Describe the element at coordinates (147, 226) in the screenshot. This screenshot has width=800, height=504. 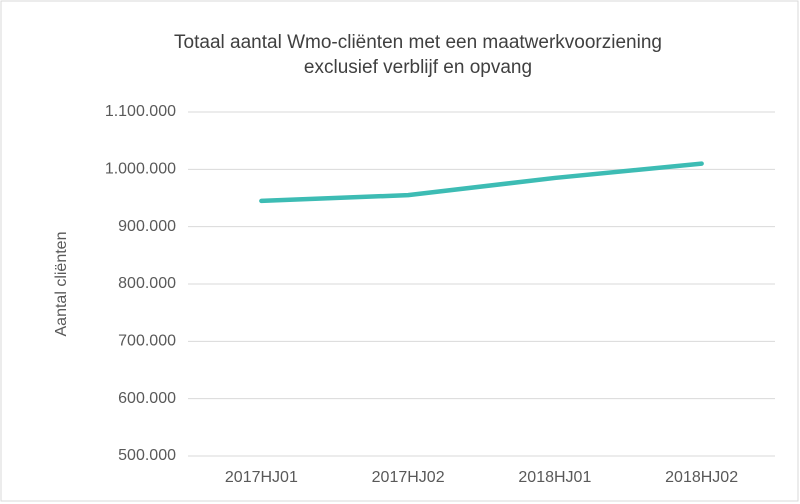
I see `y-tick-label: 900.000` at that location.